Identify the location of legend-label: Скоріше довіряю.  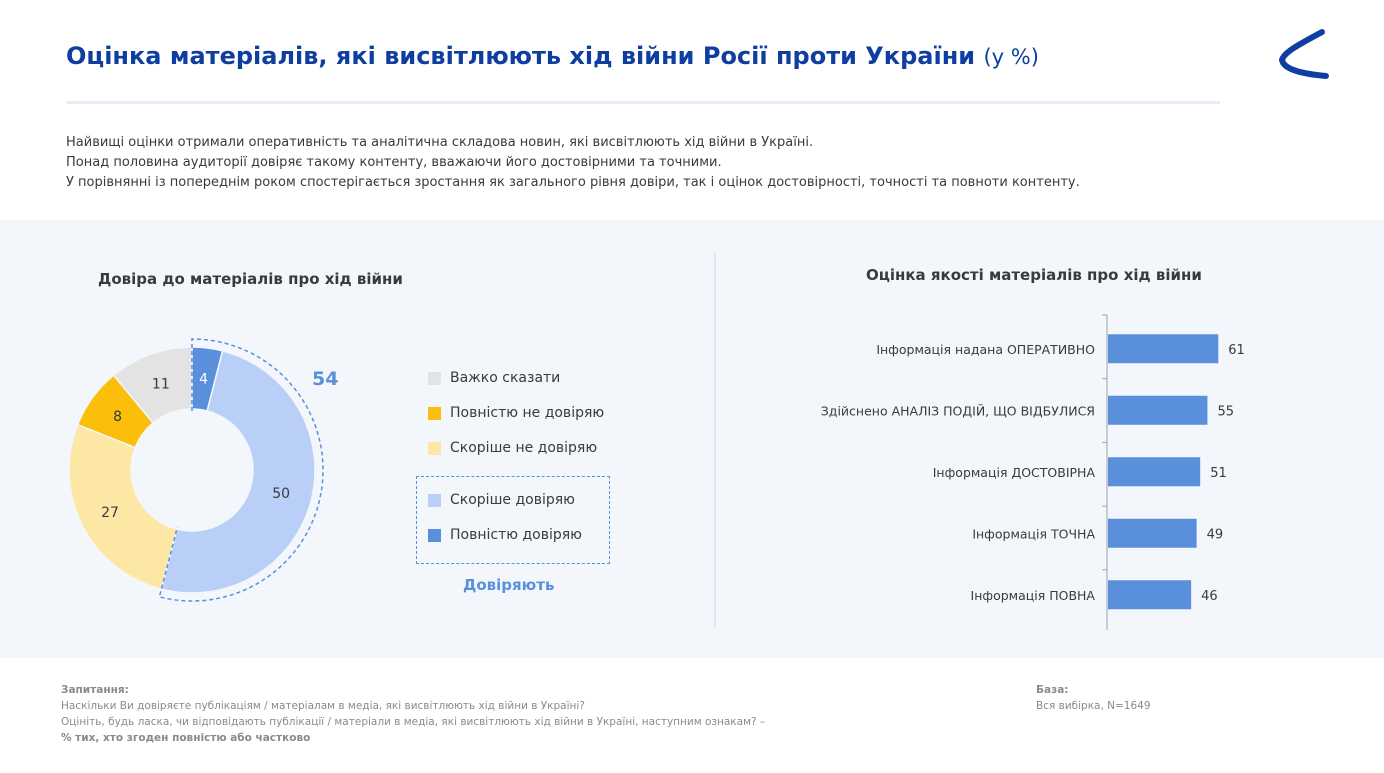
(512, 500).